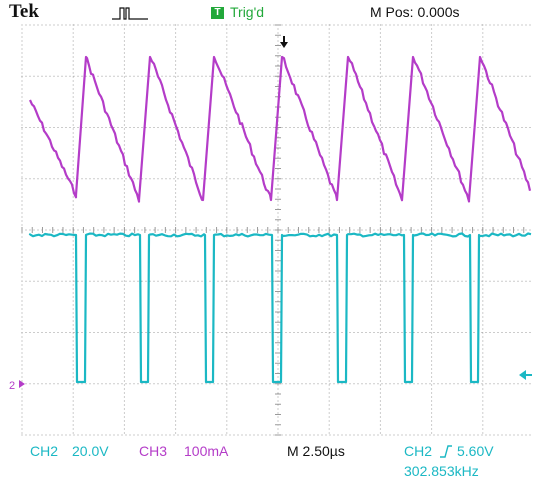 The width and height of the screenshot is (533, 485). I want to click on trigger-badge: T, so click(217, 13).